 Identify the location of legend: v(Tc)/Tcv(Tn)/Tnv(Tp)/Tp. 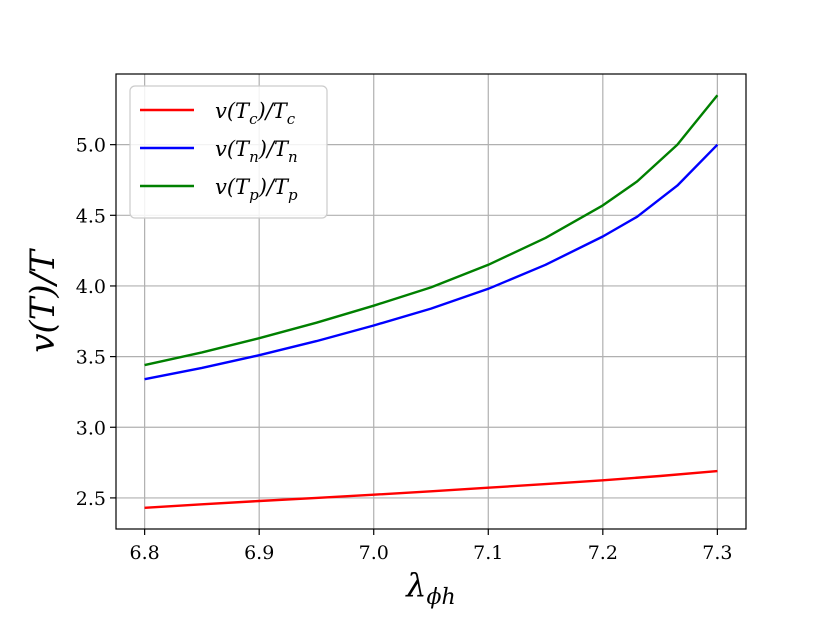
(228, 152).